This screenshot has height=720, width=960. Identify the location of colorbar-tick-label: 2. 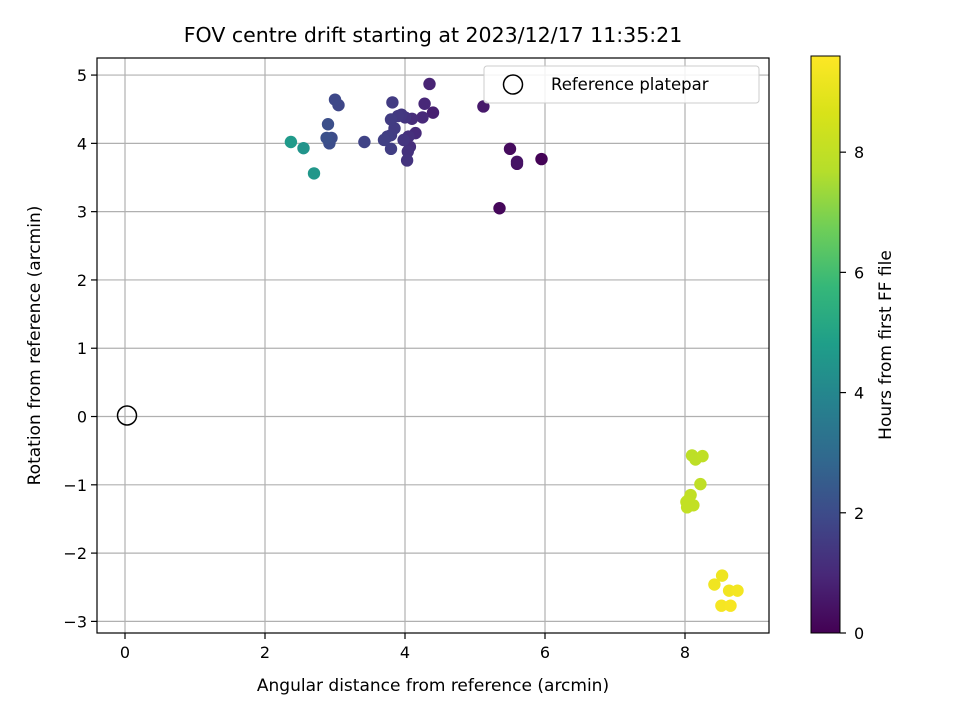
(859, 513).